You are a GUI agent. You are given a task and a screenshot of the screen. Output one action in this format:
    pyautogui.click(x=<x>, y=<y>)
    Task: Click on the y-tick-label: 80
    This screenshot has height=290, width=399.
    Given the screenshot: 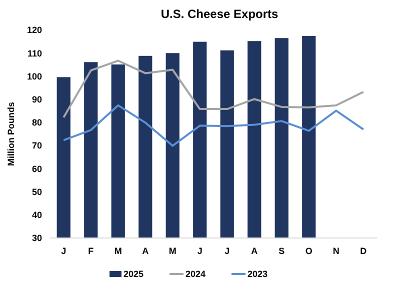 What is the action you would take?
    pyautogui.click(x=37, y=123)
    